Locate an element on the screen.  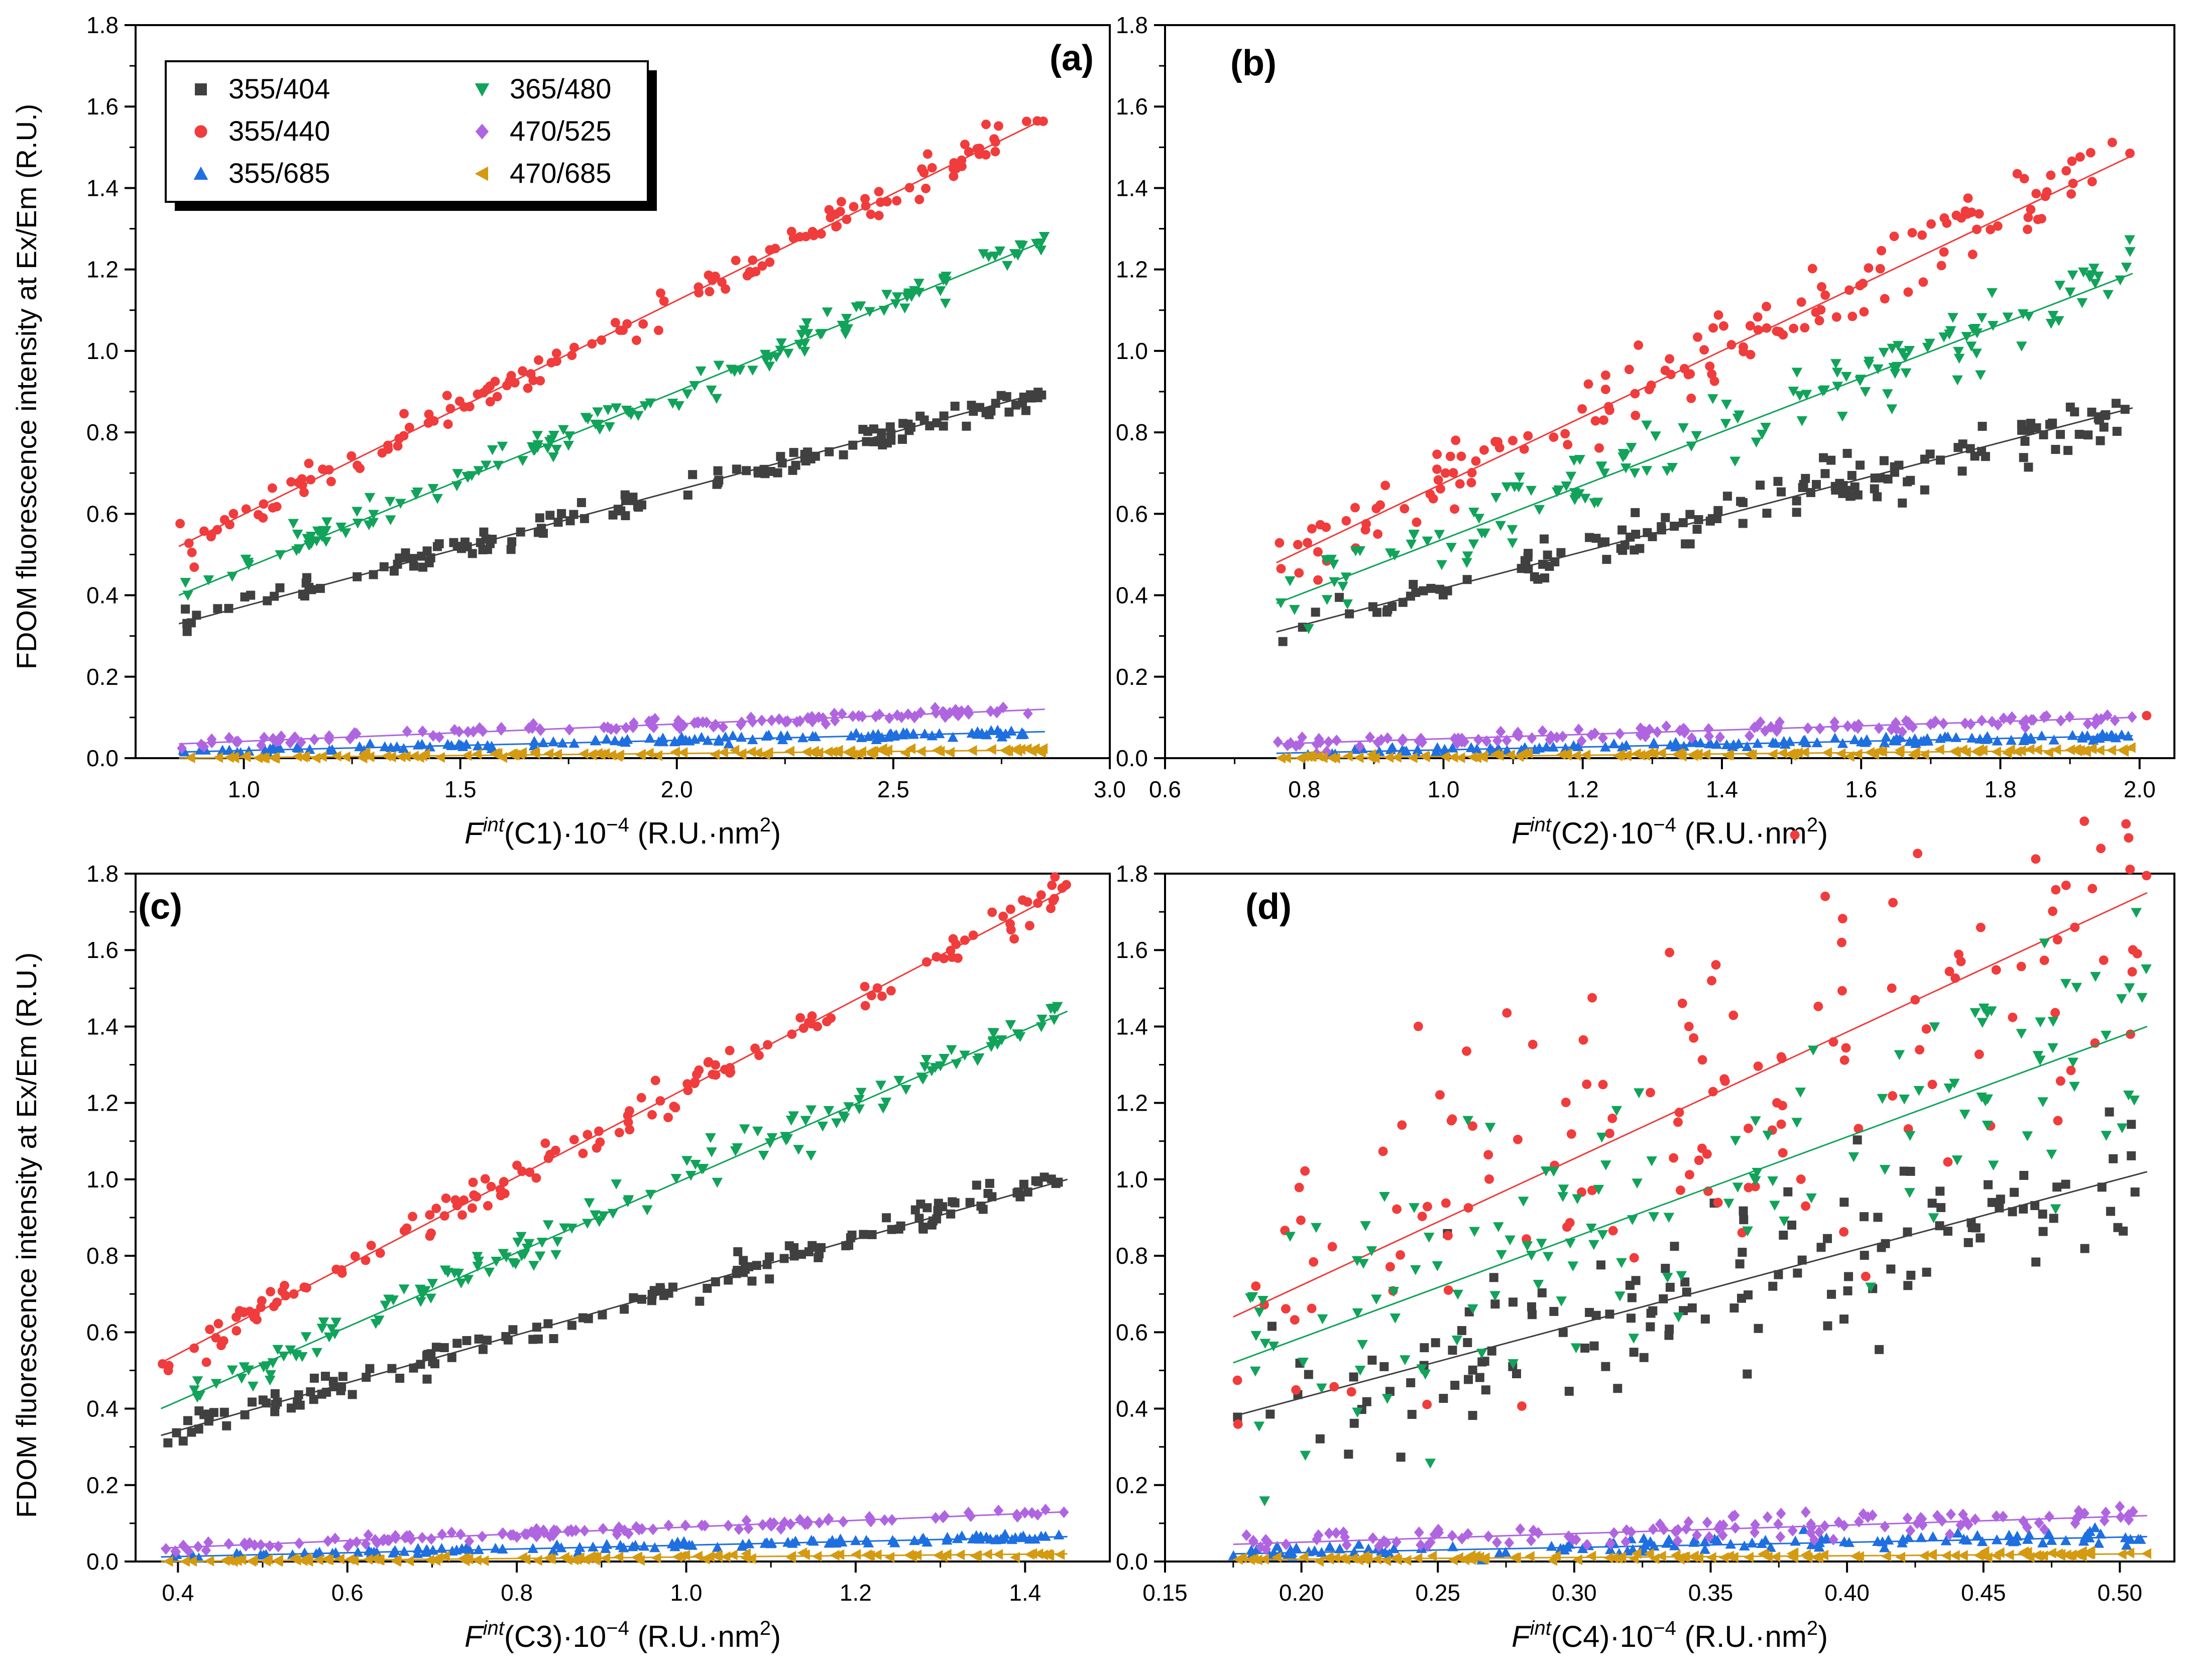
y-tick-label: 0.2 is located at coordinates (102, 1485).